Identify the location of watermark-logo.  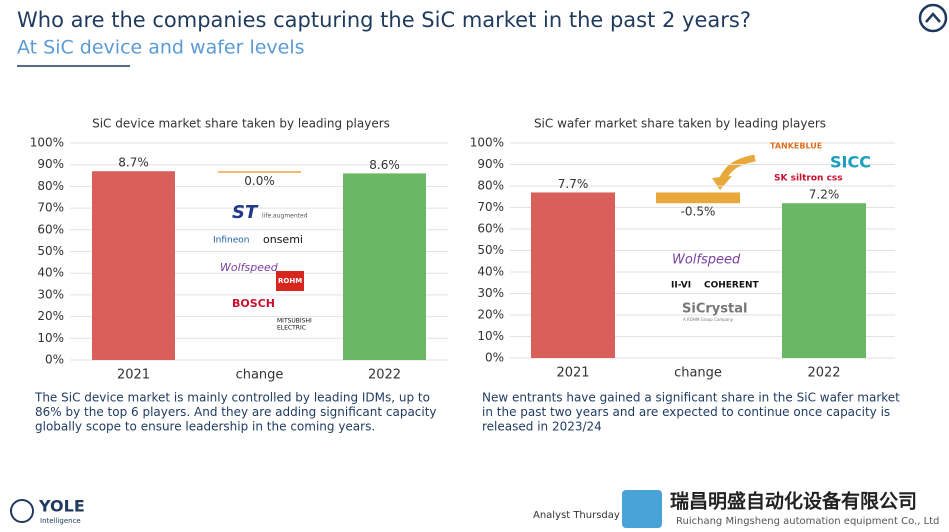
(642, 509).